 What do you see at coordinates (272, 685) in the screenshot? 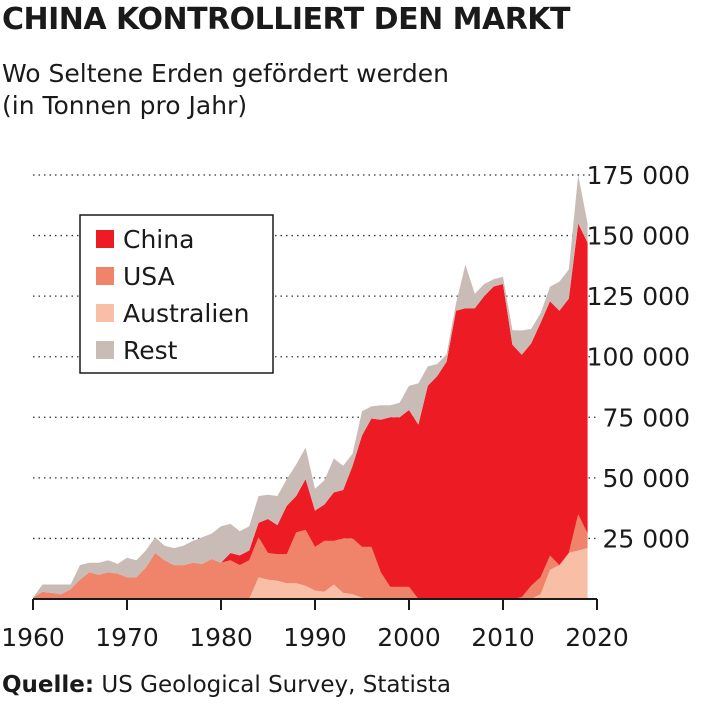
I see `source-text: US Geological Survey, Statista` at bounding box center [272, 685].